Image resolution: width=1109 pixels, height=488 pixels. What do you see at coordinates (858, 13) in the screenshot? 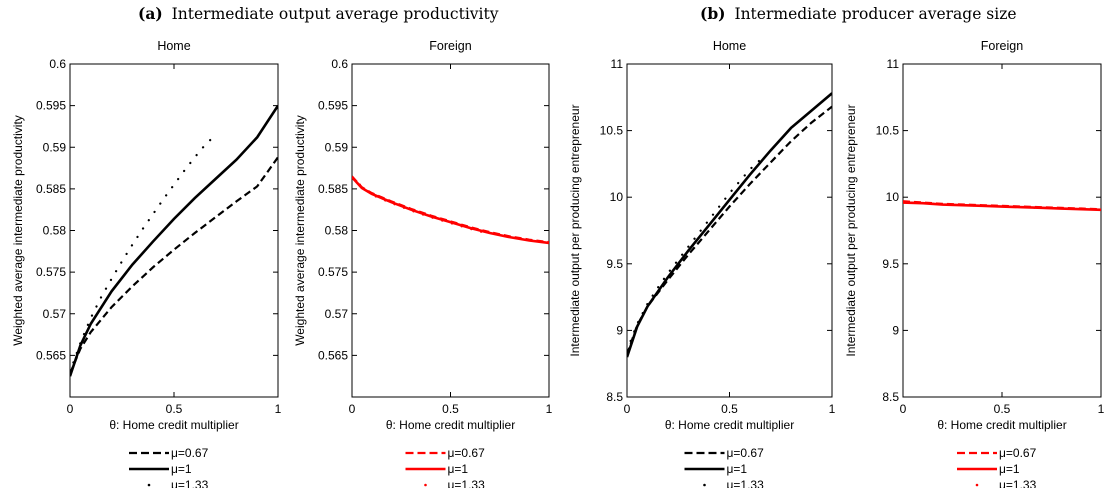
I see `panel-label-b: (b) Intermediate producer average size` at bounding box center [858, 13].